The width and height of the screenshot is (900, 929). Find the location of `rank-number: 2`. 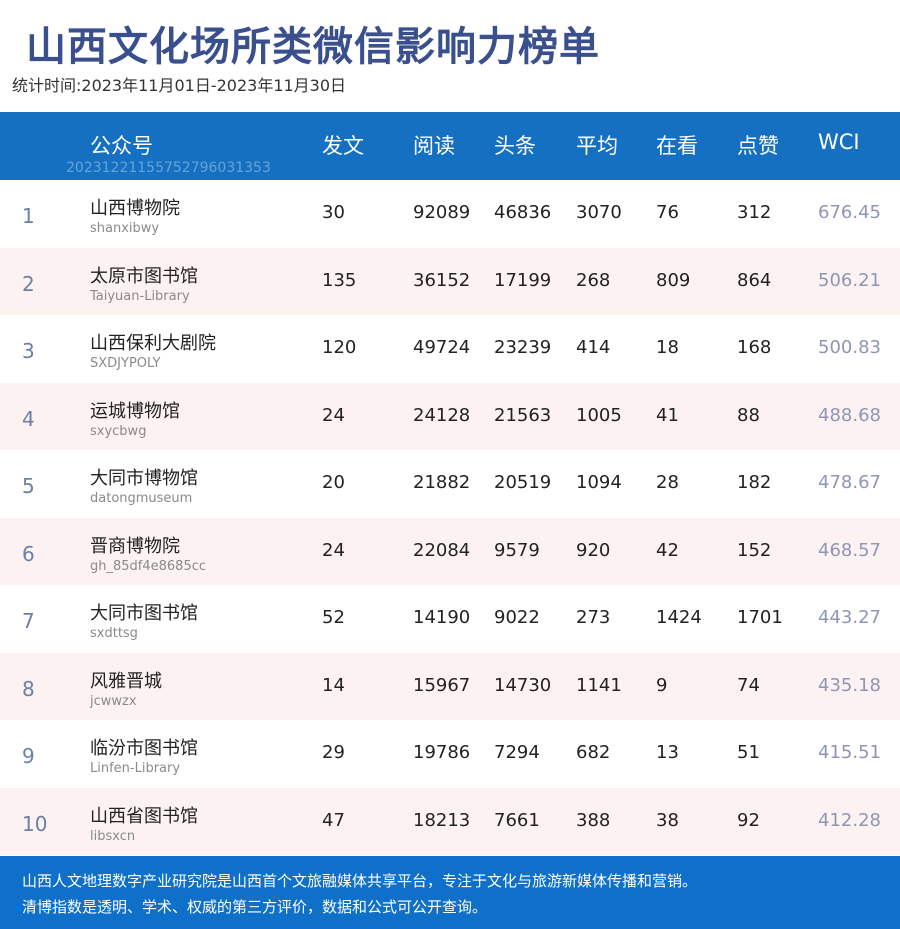

rank-number: 2 is located at coordinates (28, 283).